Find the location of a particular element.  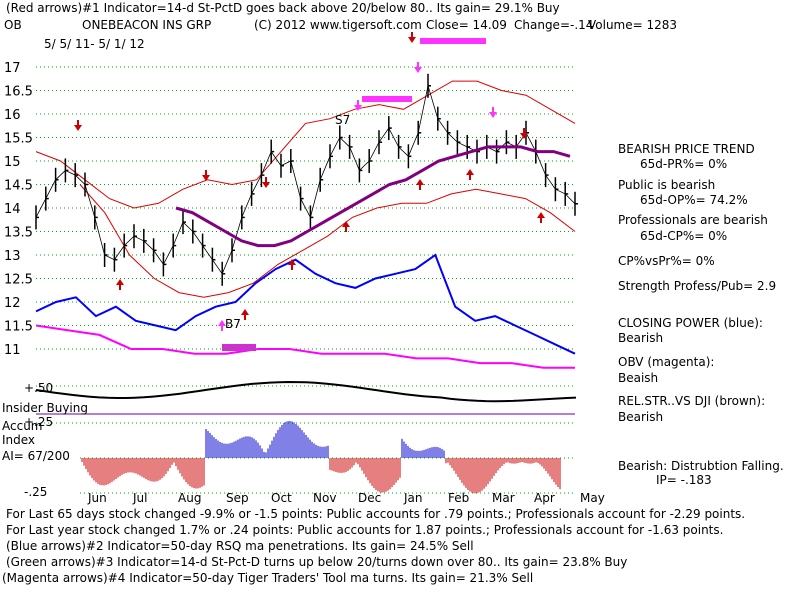

pr-value: 65d-PR%= 0% is located at coordinates (684, 164).